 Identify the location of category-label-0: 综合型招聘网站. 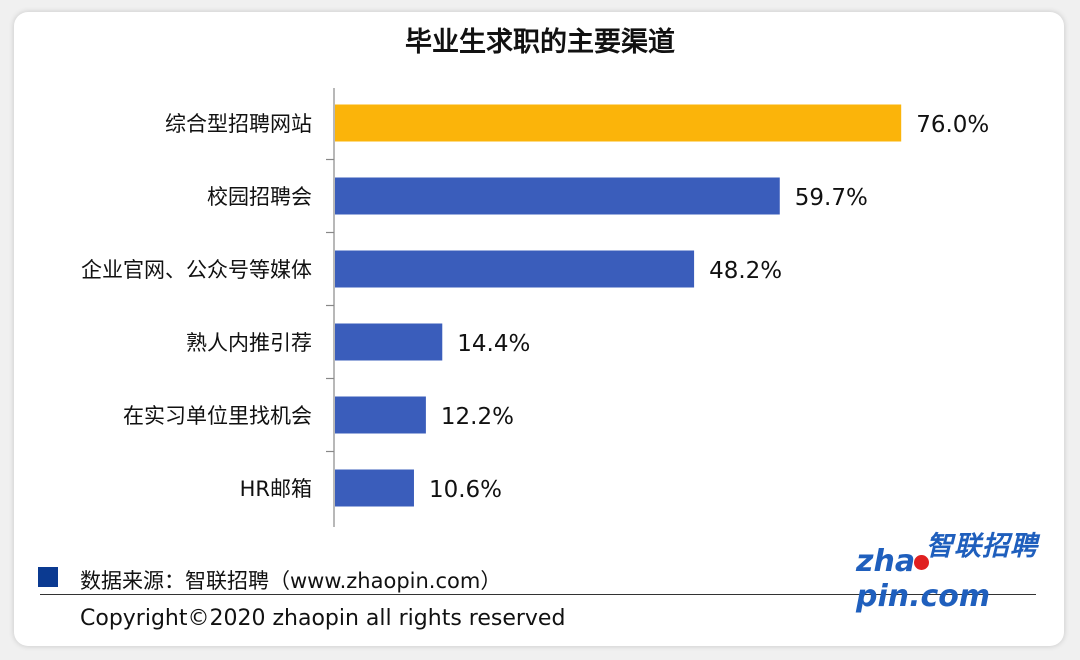
(238, 124).